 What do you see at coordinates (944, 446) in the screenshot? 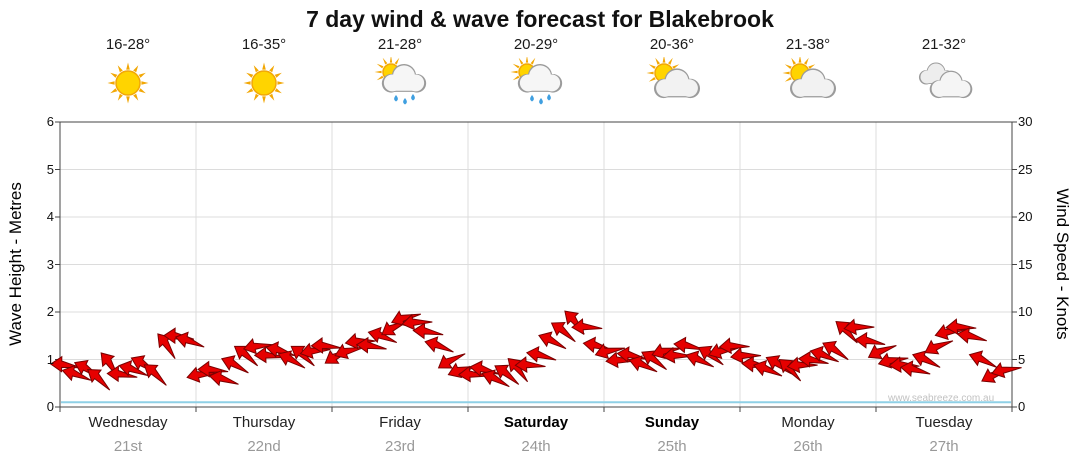
I see `day-date: 27th` at bounding box center [944, 446].